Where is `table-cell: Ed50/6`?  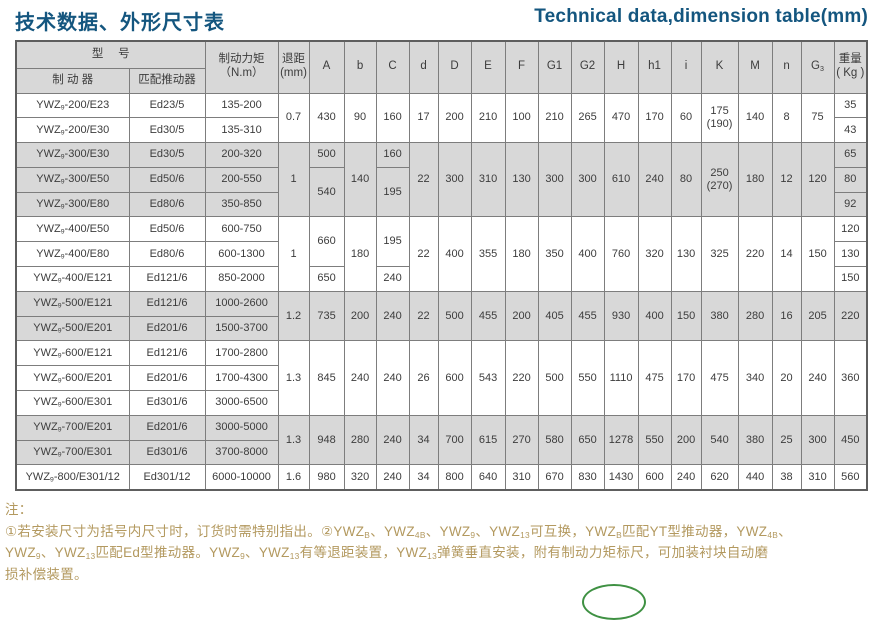 table-cell: Ed50/6 is located at coordinates (167, 229).